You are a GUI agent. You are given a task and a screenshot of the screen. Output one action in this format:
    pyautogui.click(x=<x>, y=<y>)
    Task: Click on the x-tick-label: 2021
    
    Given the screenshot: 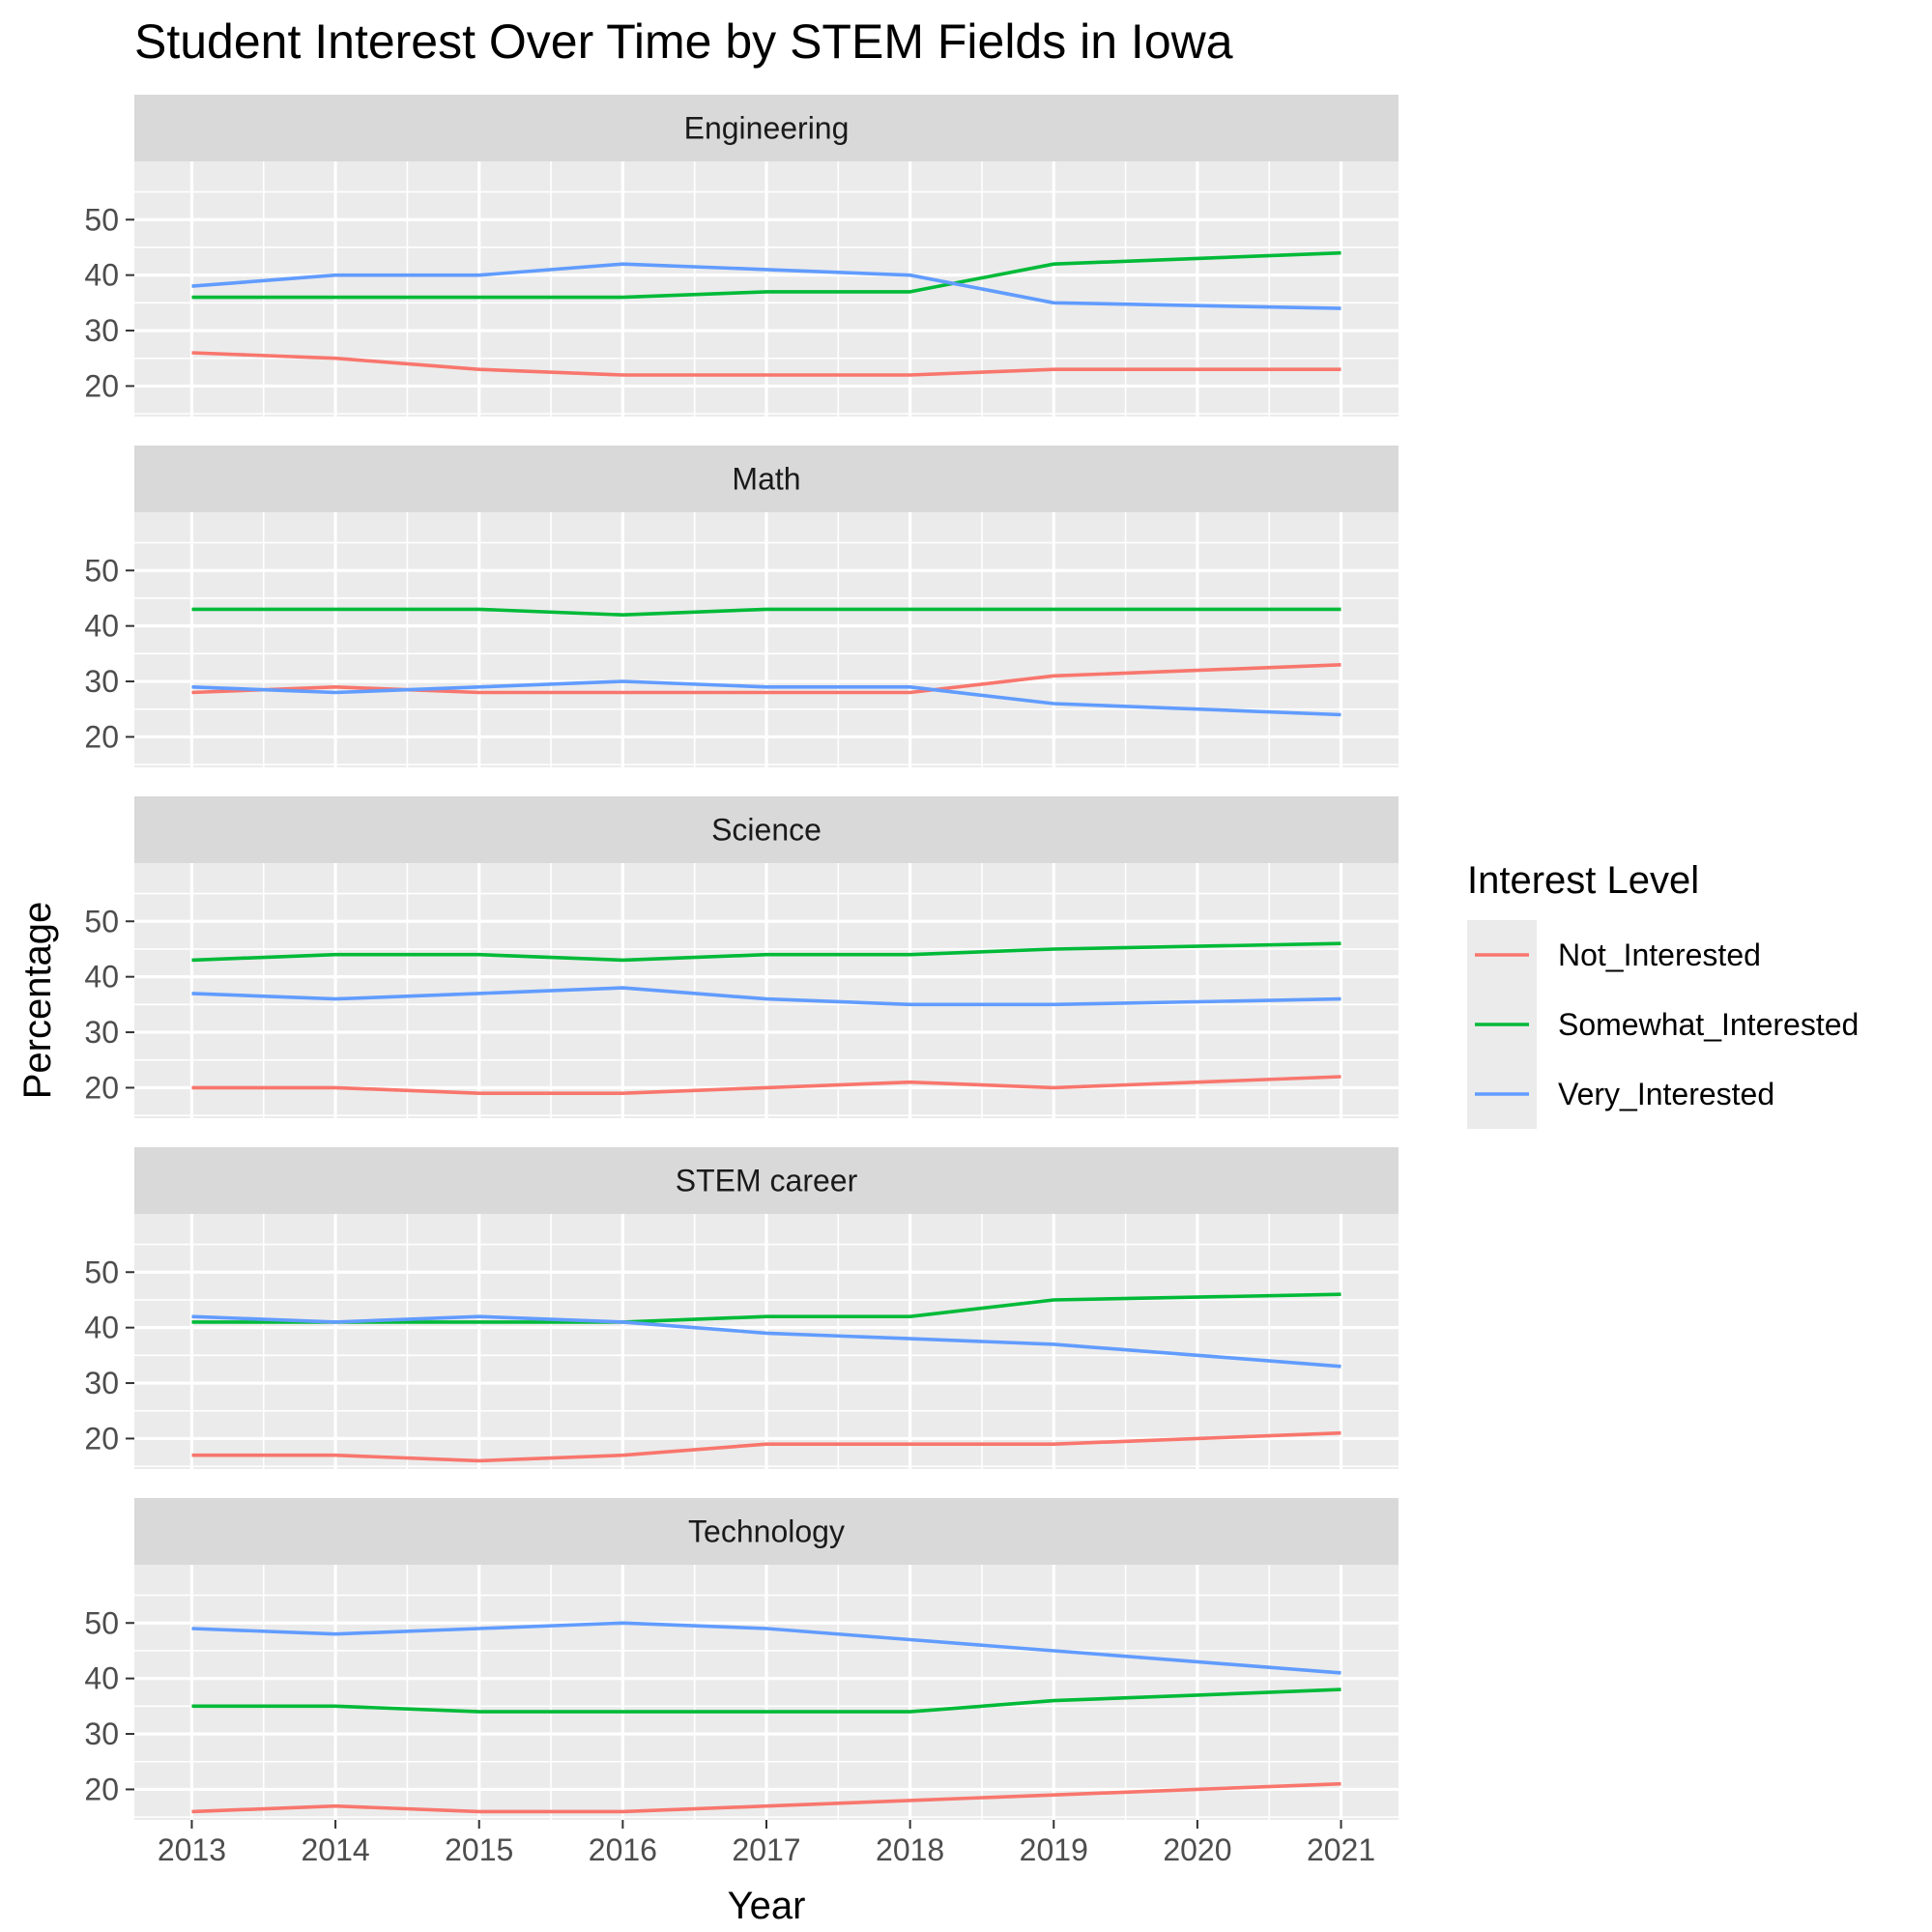 What is the action you would take?
    pyautogui.click(x=1341, y=1849)
    